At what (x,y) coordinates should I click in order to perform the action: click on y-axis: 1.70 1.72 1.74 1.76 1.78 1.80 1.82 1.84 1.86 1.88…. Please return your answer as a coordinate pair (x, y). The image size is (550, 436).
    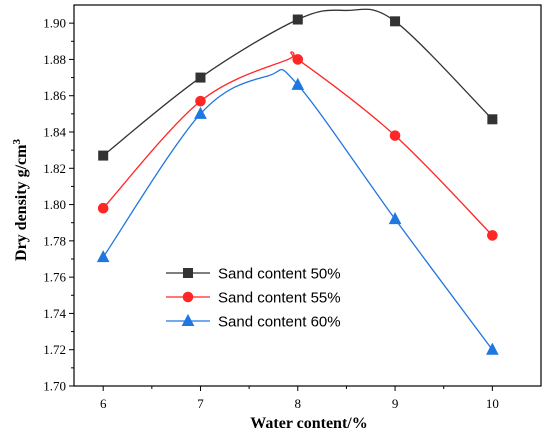
    Looking at the image, I should click on (58, 205).